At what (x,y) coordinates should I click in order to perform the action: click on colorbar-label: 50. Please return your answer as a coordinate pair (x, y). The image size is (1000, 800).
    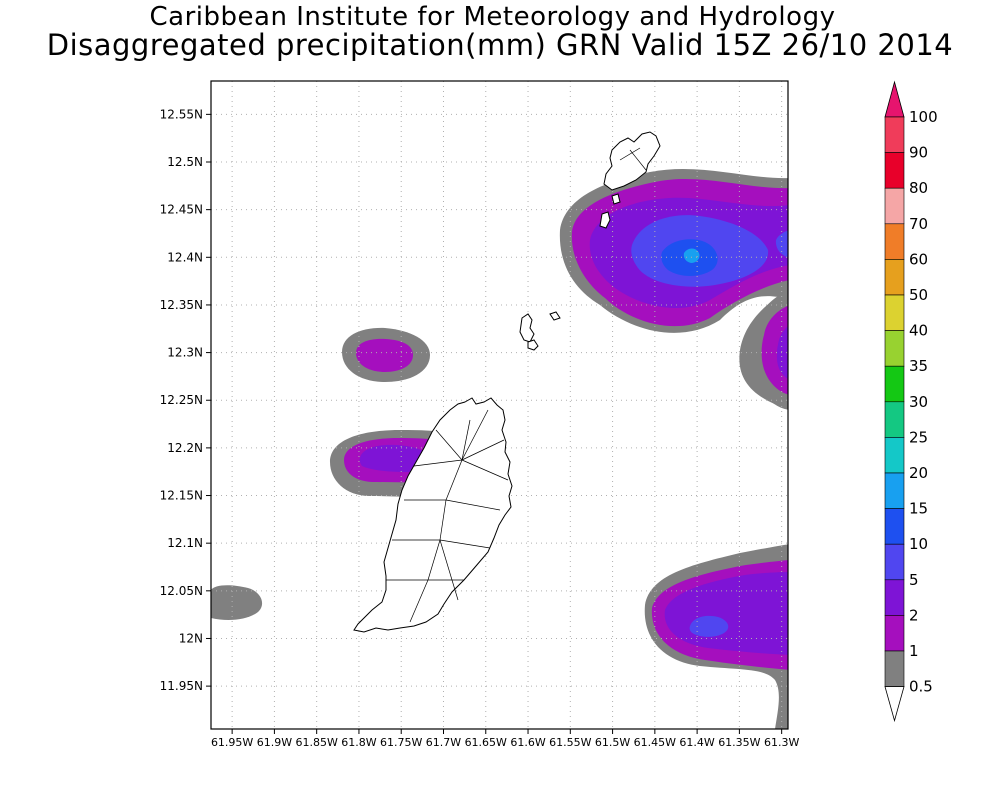
    Looking at the image, I should click on (918, 295).